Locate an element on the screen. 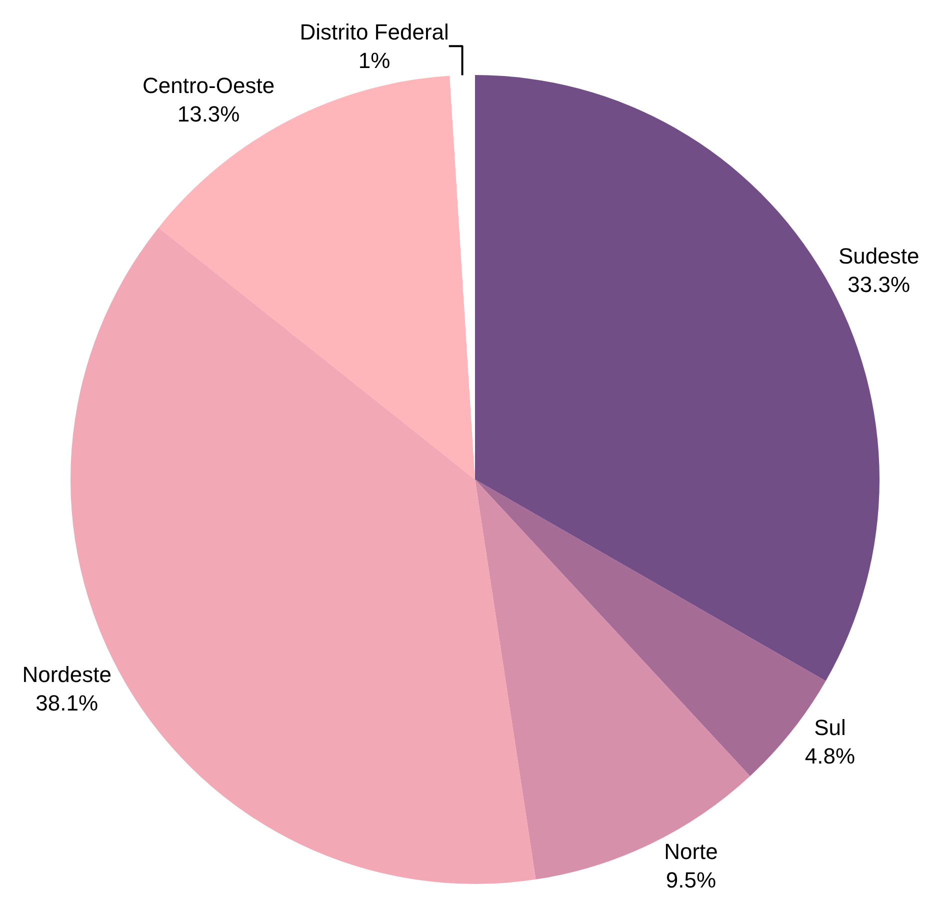  slice-label: Centro-Oeste is located at coordinates (208, 85).